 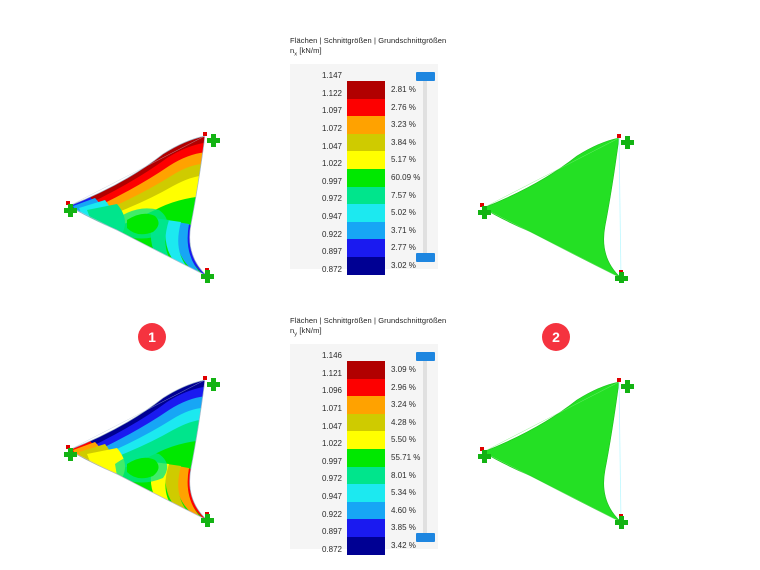 I want to click on callout-badge-2: 2, so click(x=556, y=337).